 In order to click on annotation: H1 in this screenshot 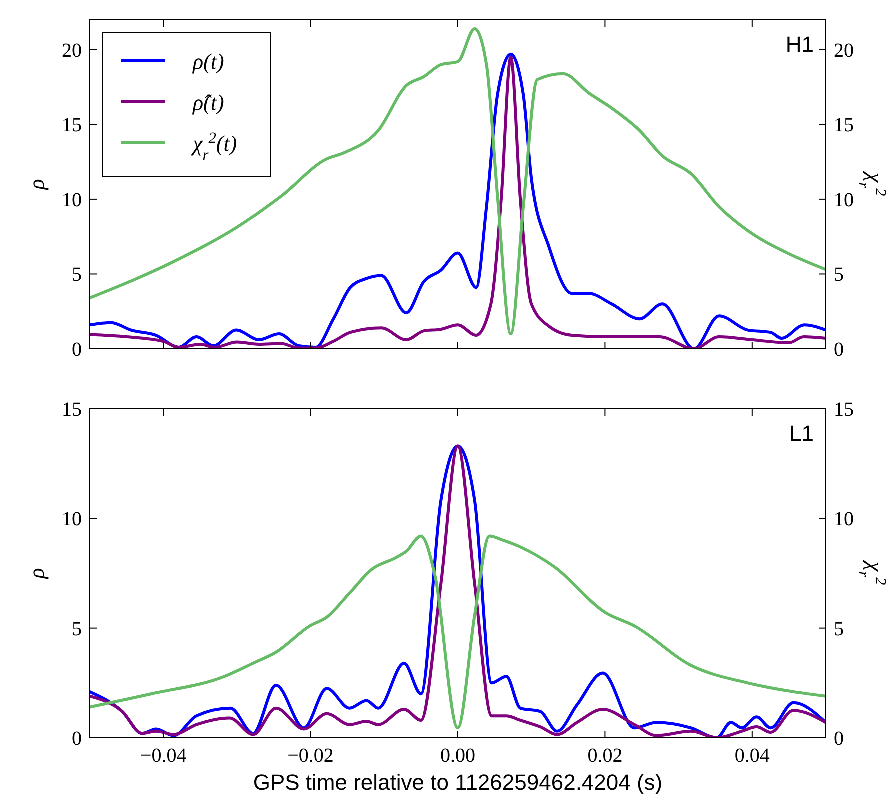, I will do `click(800, 44)`.